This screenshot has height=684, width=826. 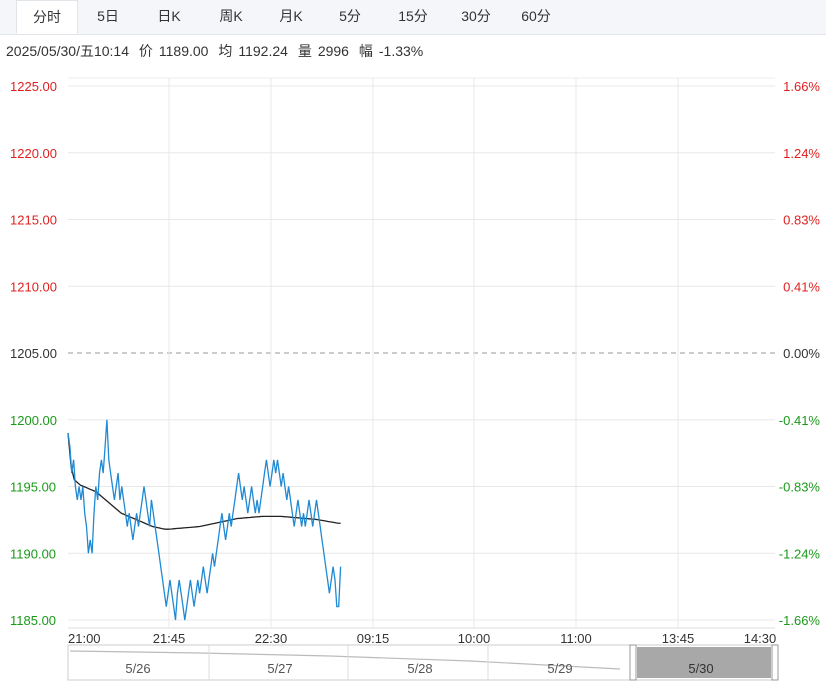 What do you see at coordinates (271, 638) in the screenshot?
I see `x-tick-label: 22:30` at bounding box center [271, 638].